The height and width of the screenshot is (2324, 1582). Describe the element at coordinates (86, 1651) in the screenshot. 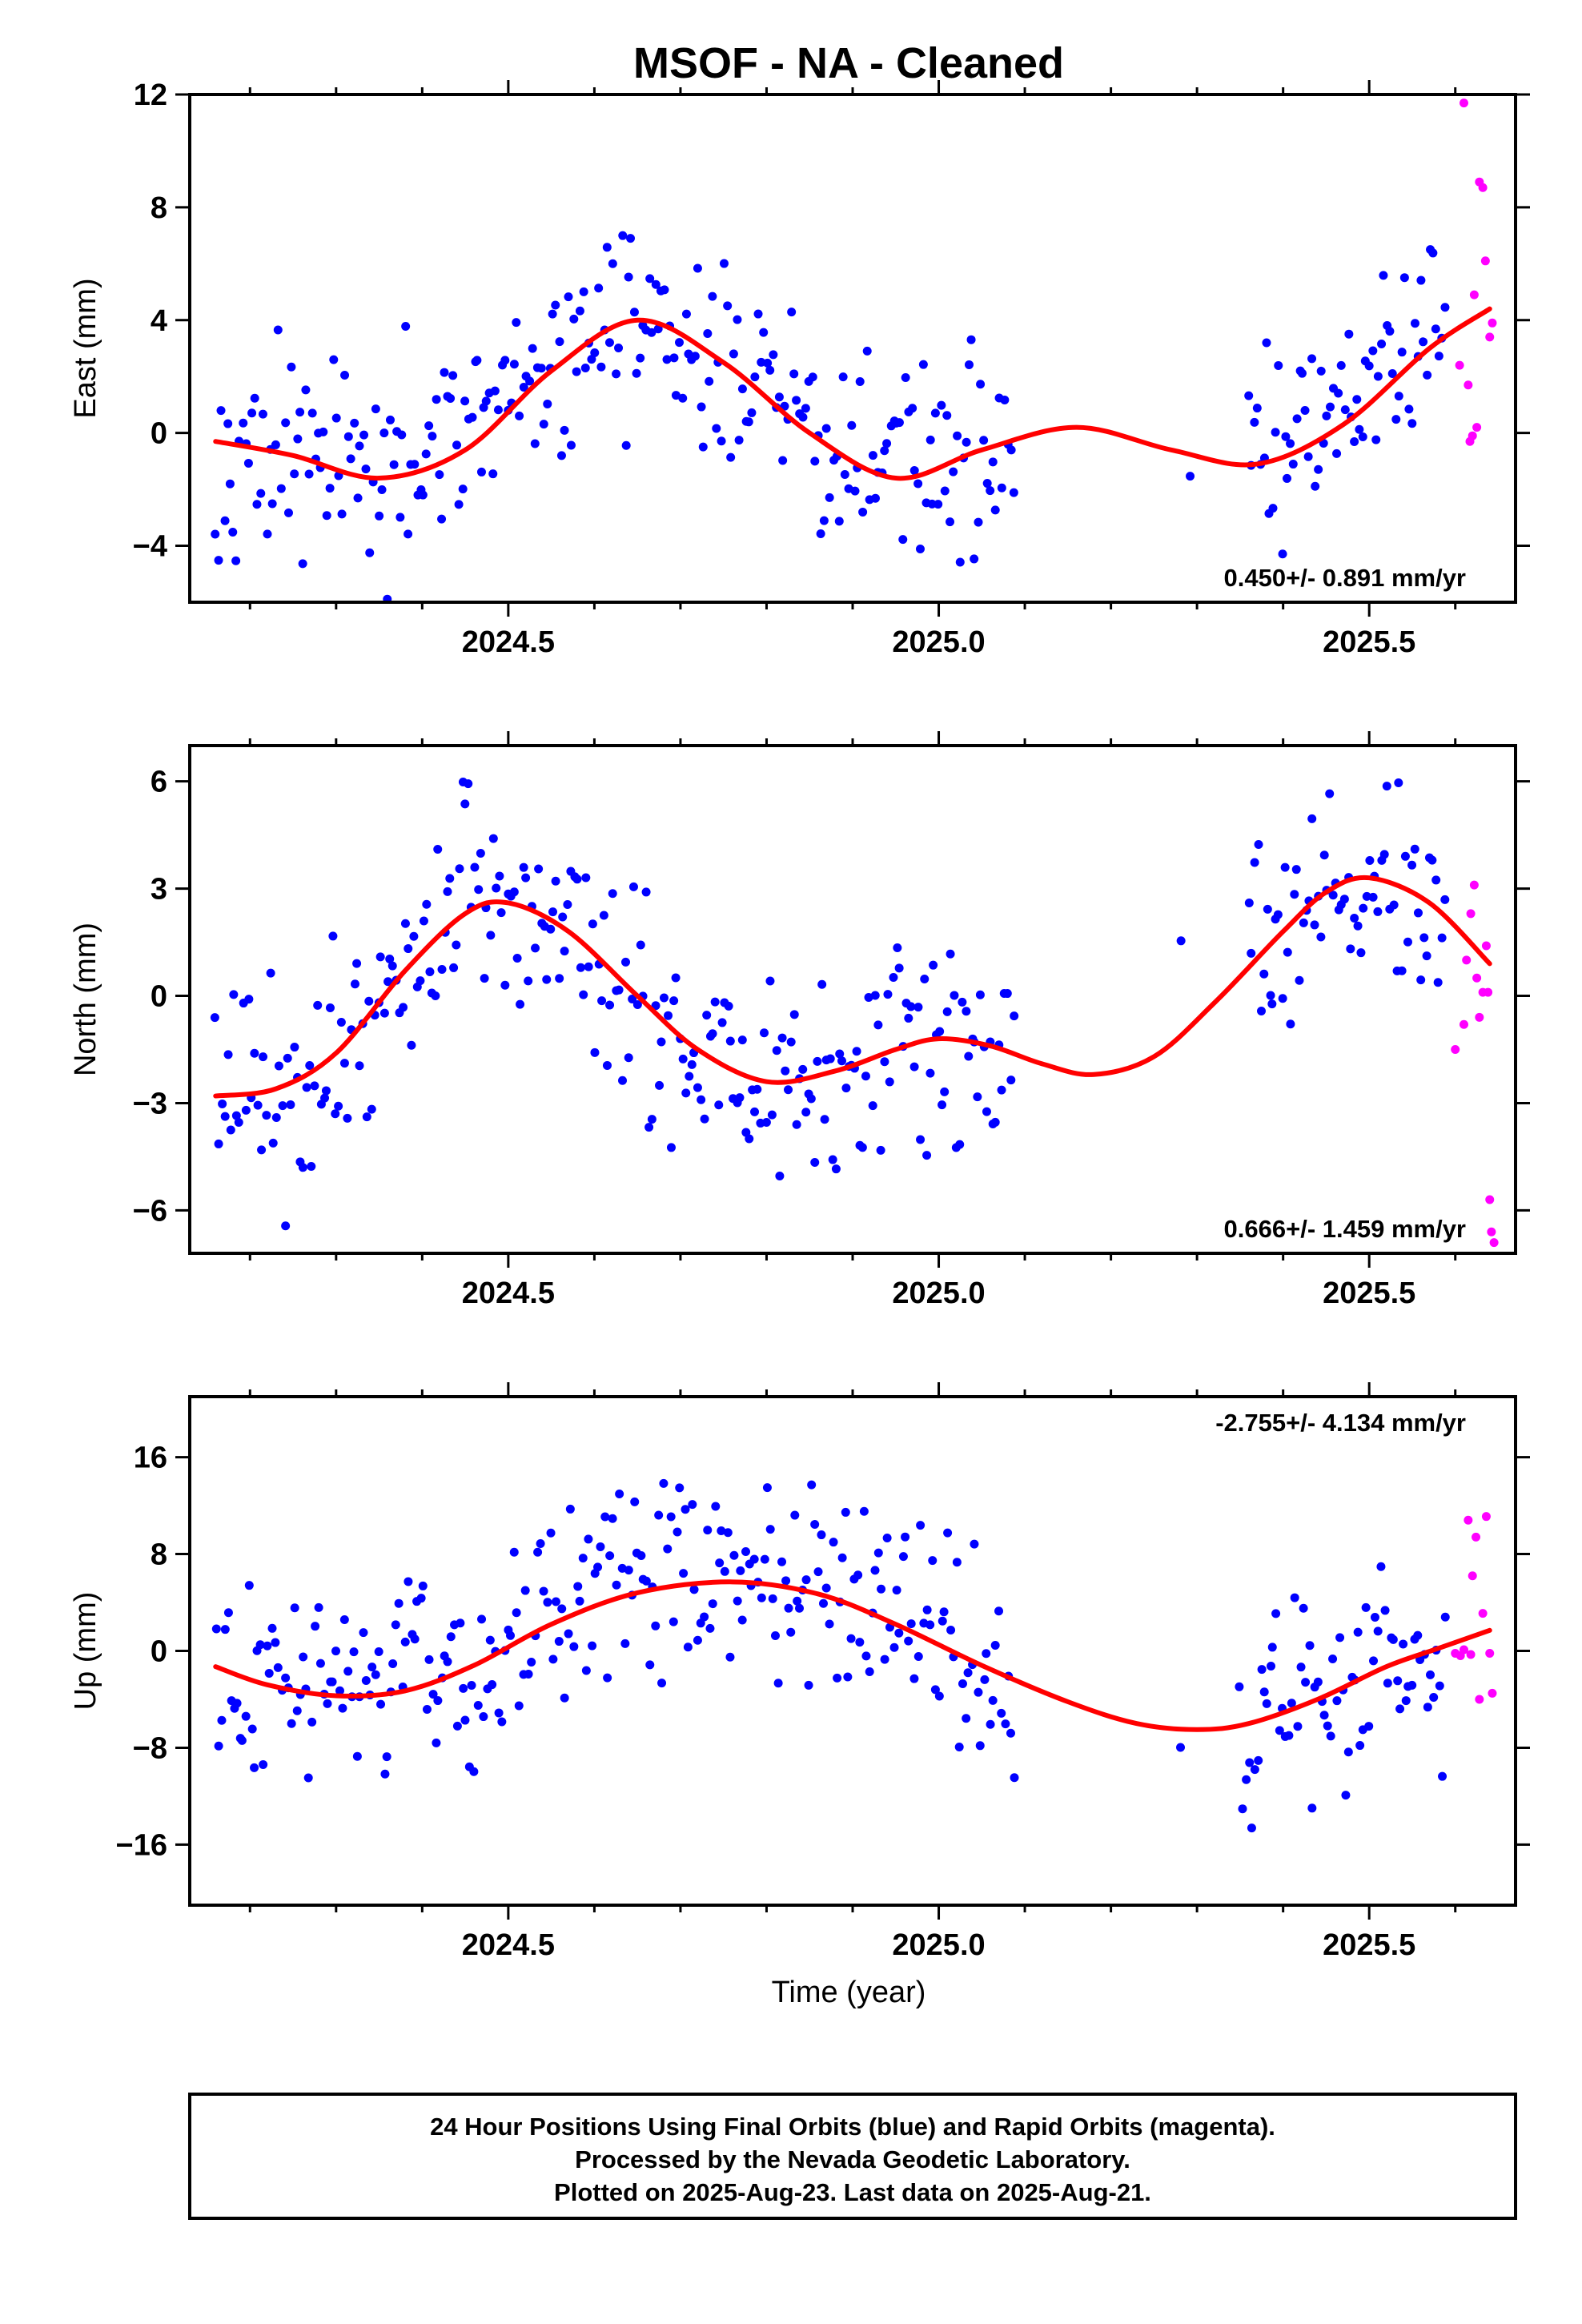

I see `y-axis-label: Up (mm)` at that location.